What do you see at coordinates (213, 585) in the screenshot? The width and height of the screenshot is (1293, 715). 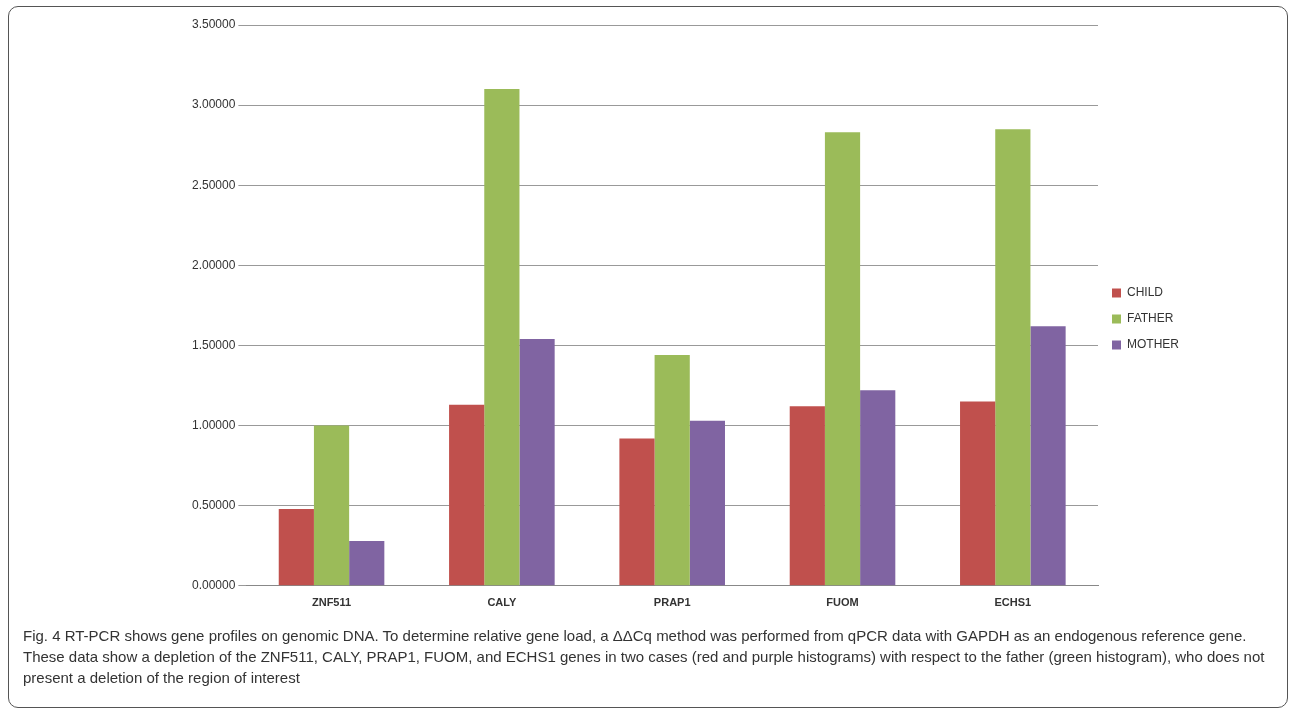 I see `y-tick-label: 0.00000` at bounding box center [213, 585].